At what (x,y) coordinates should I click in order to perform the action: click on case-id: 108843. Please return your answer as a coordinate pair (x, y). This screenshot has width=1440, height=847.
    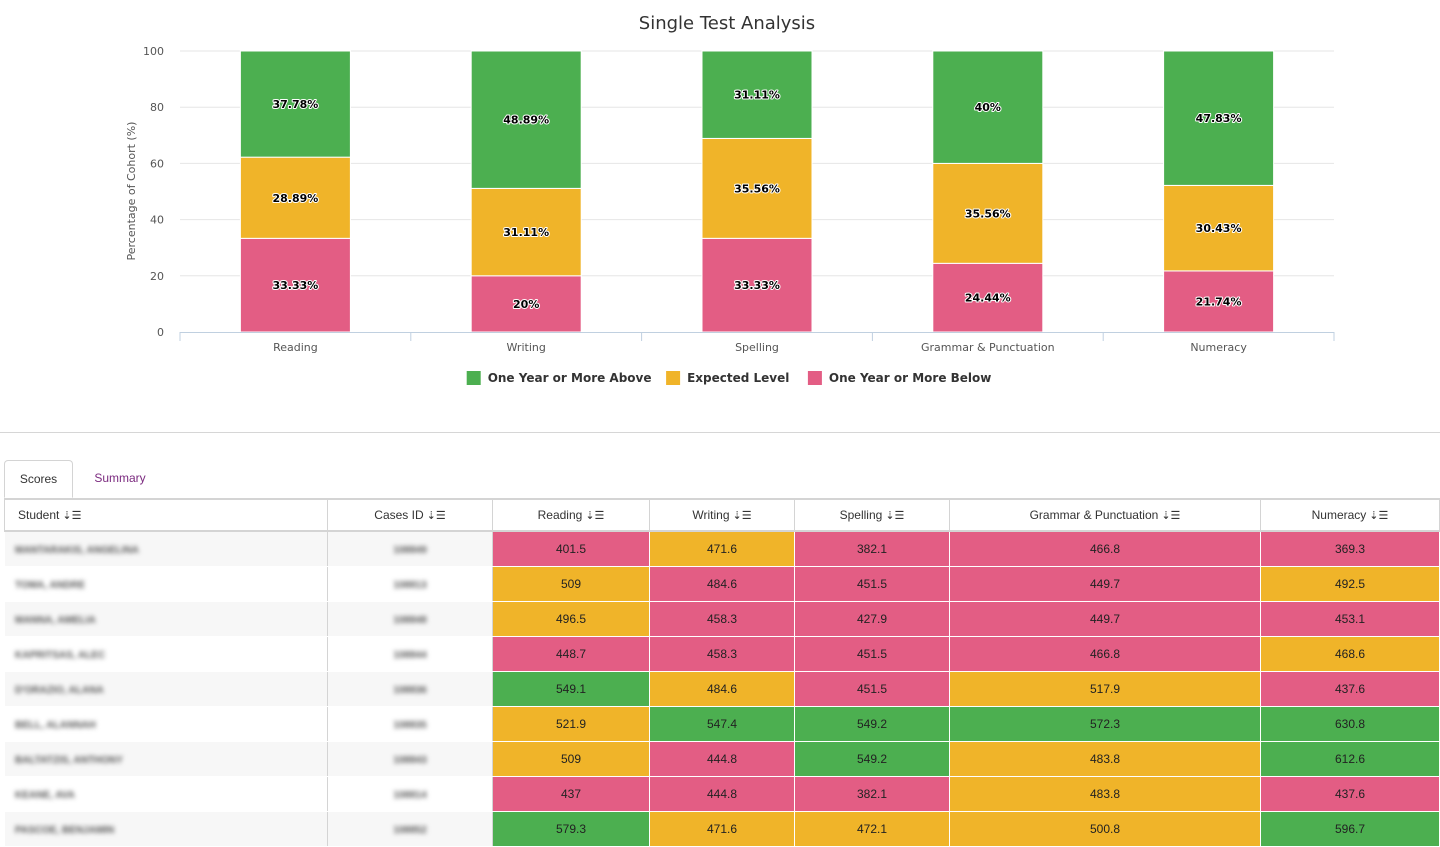
    Looking at the image, I should click on (410, 760).